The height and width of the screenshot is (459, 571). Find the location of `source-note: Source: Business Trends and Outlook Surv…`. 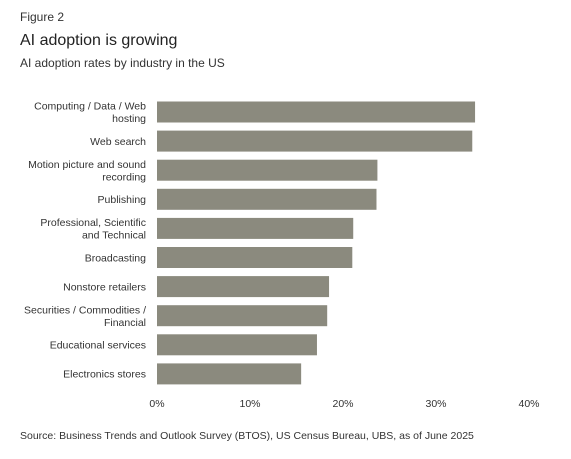

source-note: Source: Business Trends and Outlook Surv… is located at coordinates (247, 436).